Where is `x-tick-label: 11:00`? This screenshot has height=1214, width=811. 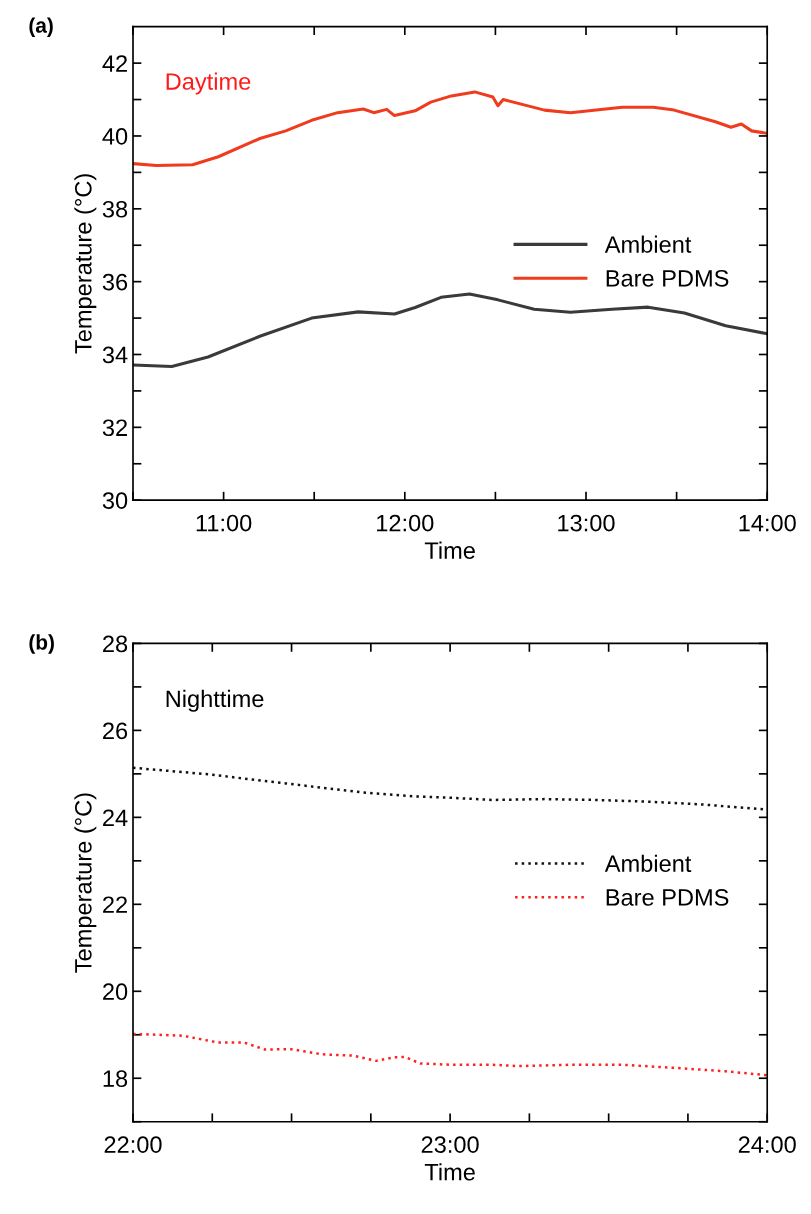 x-tick-label: 11:00 is located at coordinates (224, 523).